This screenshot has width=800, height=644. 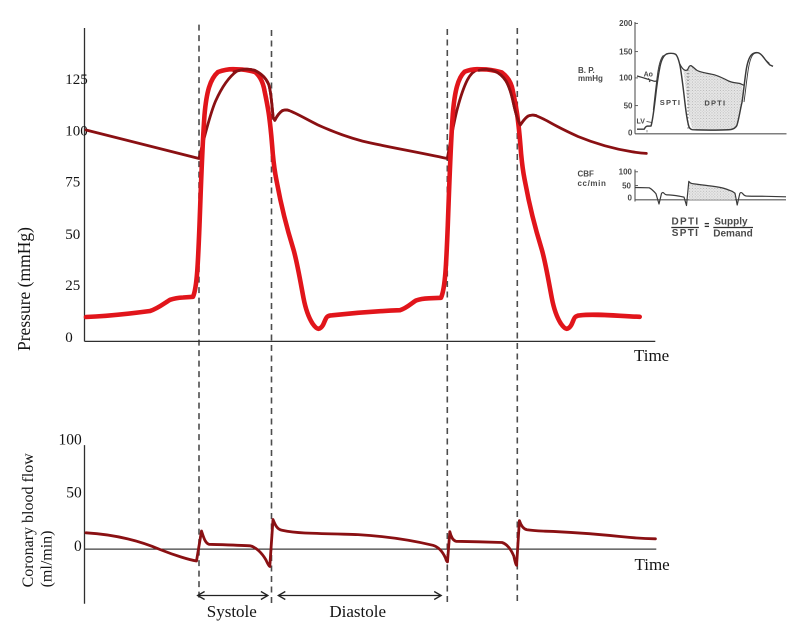 What do you see at coordinates (72, 286) in the screenshot?
I see `svg-text: 25` at bounding box center [72, 286].